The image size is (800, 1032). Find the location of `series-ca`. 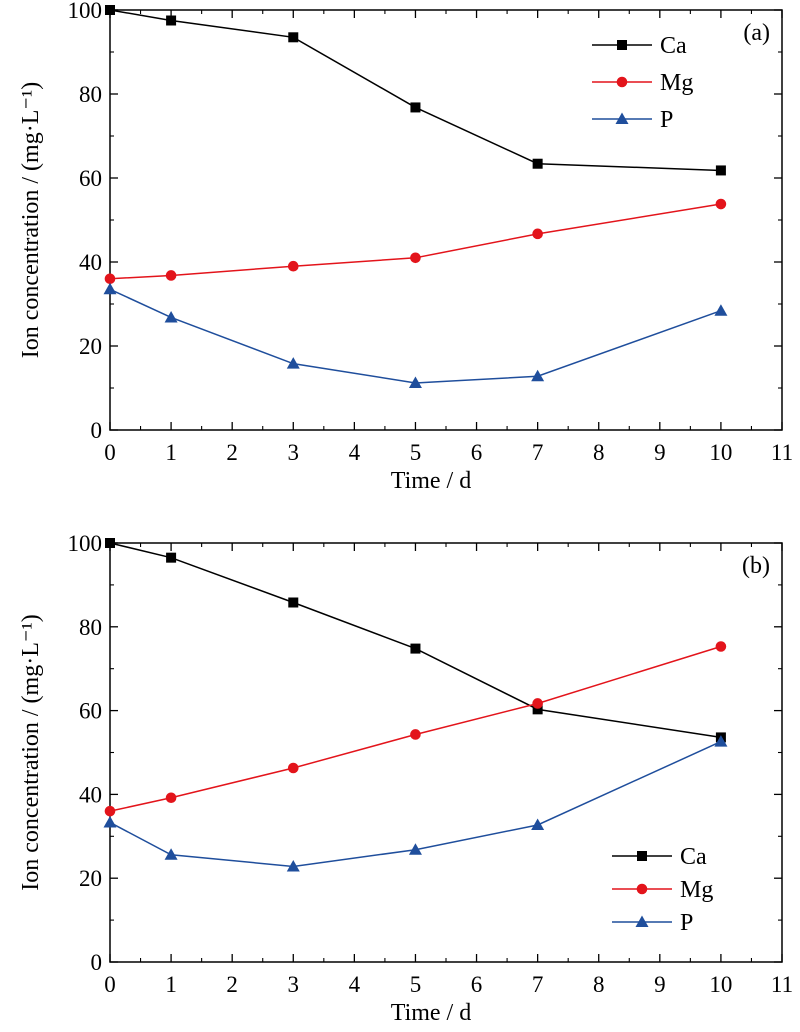

series-ca is located at coordinates (415, 90).